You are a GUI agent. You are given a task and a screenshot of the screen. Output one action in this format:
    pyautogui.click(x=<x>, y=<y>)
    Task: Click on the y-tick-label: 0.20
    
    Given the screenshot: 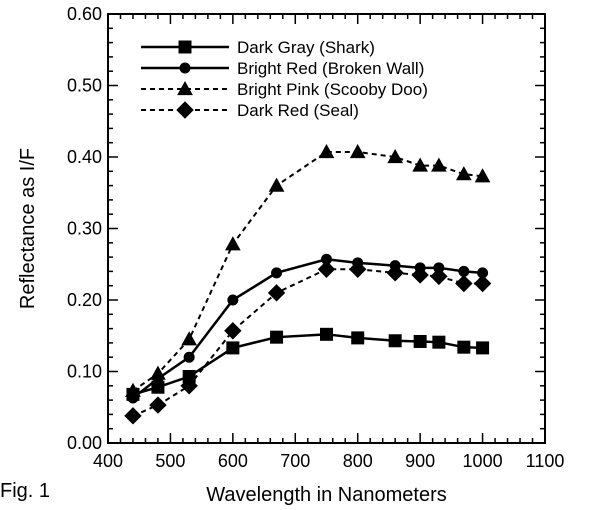 What is the action you would take?
    pyautogui.click(x=84, y=300)
    